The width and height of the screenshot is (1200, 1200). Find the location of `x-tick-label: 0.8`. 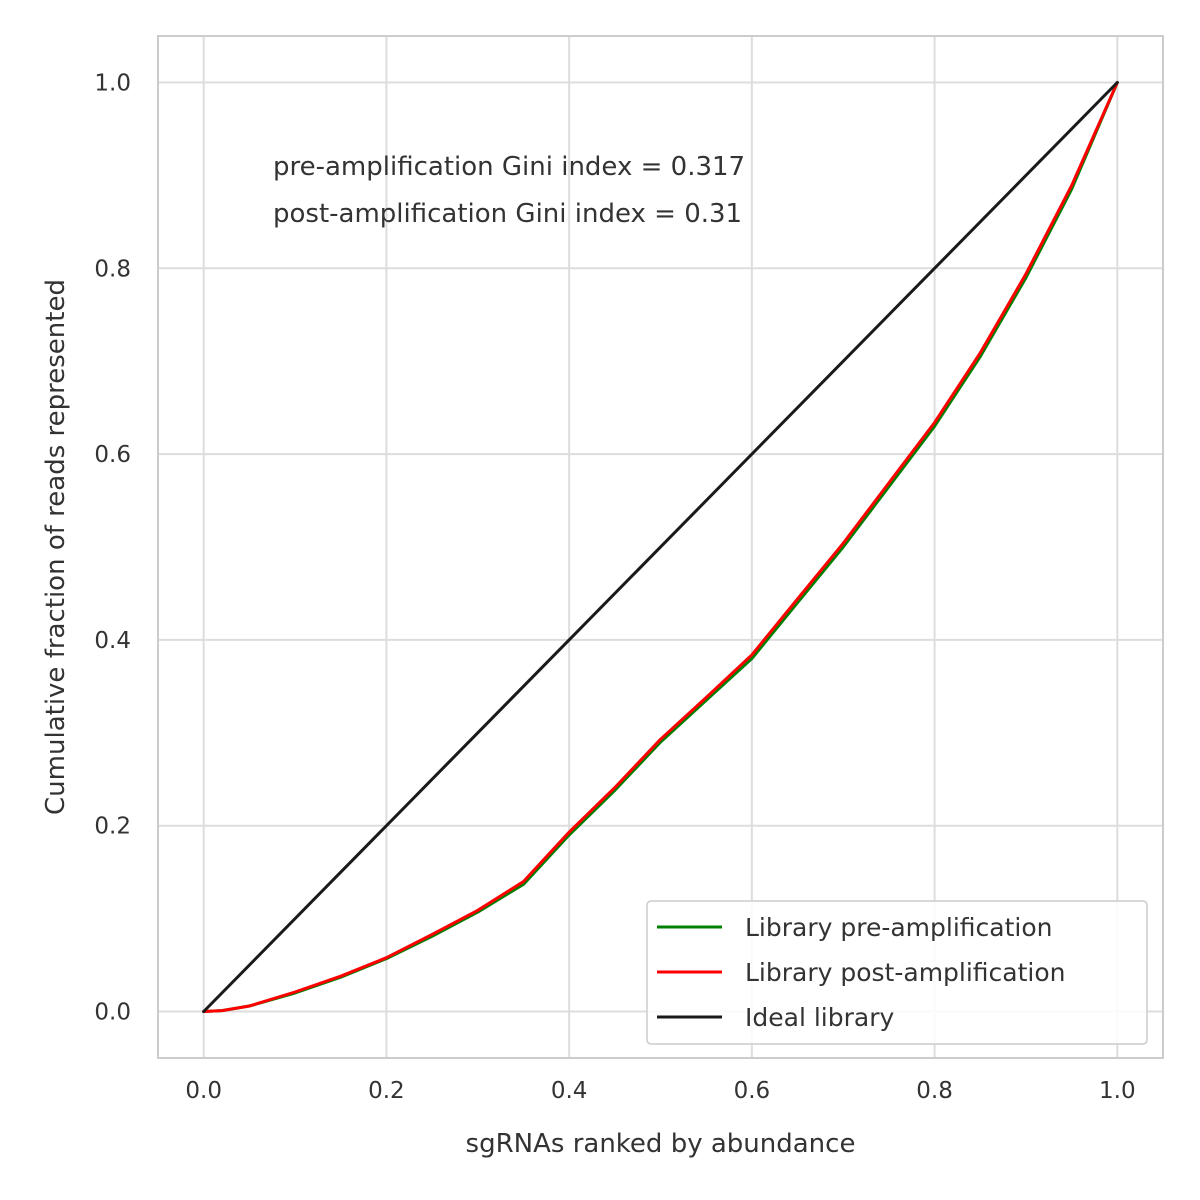

x-tick-label: 0.8 is located at coordinates (934, 1091).